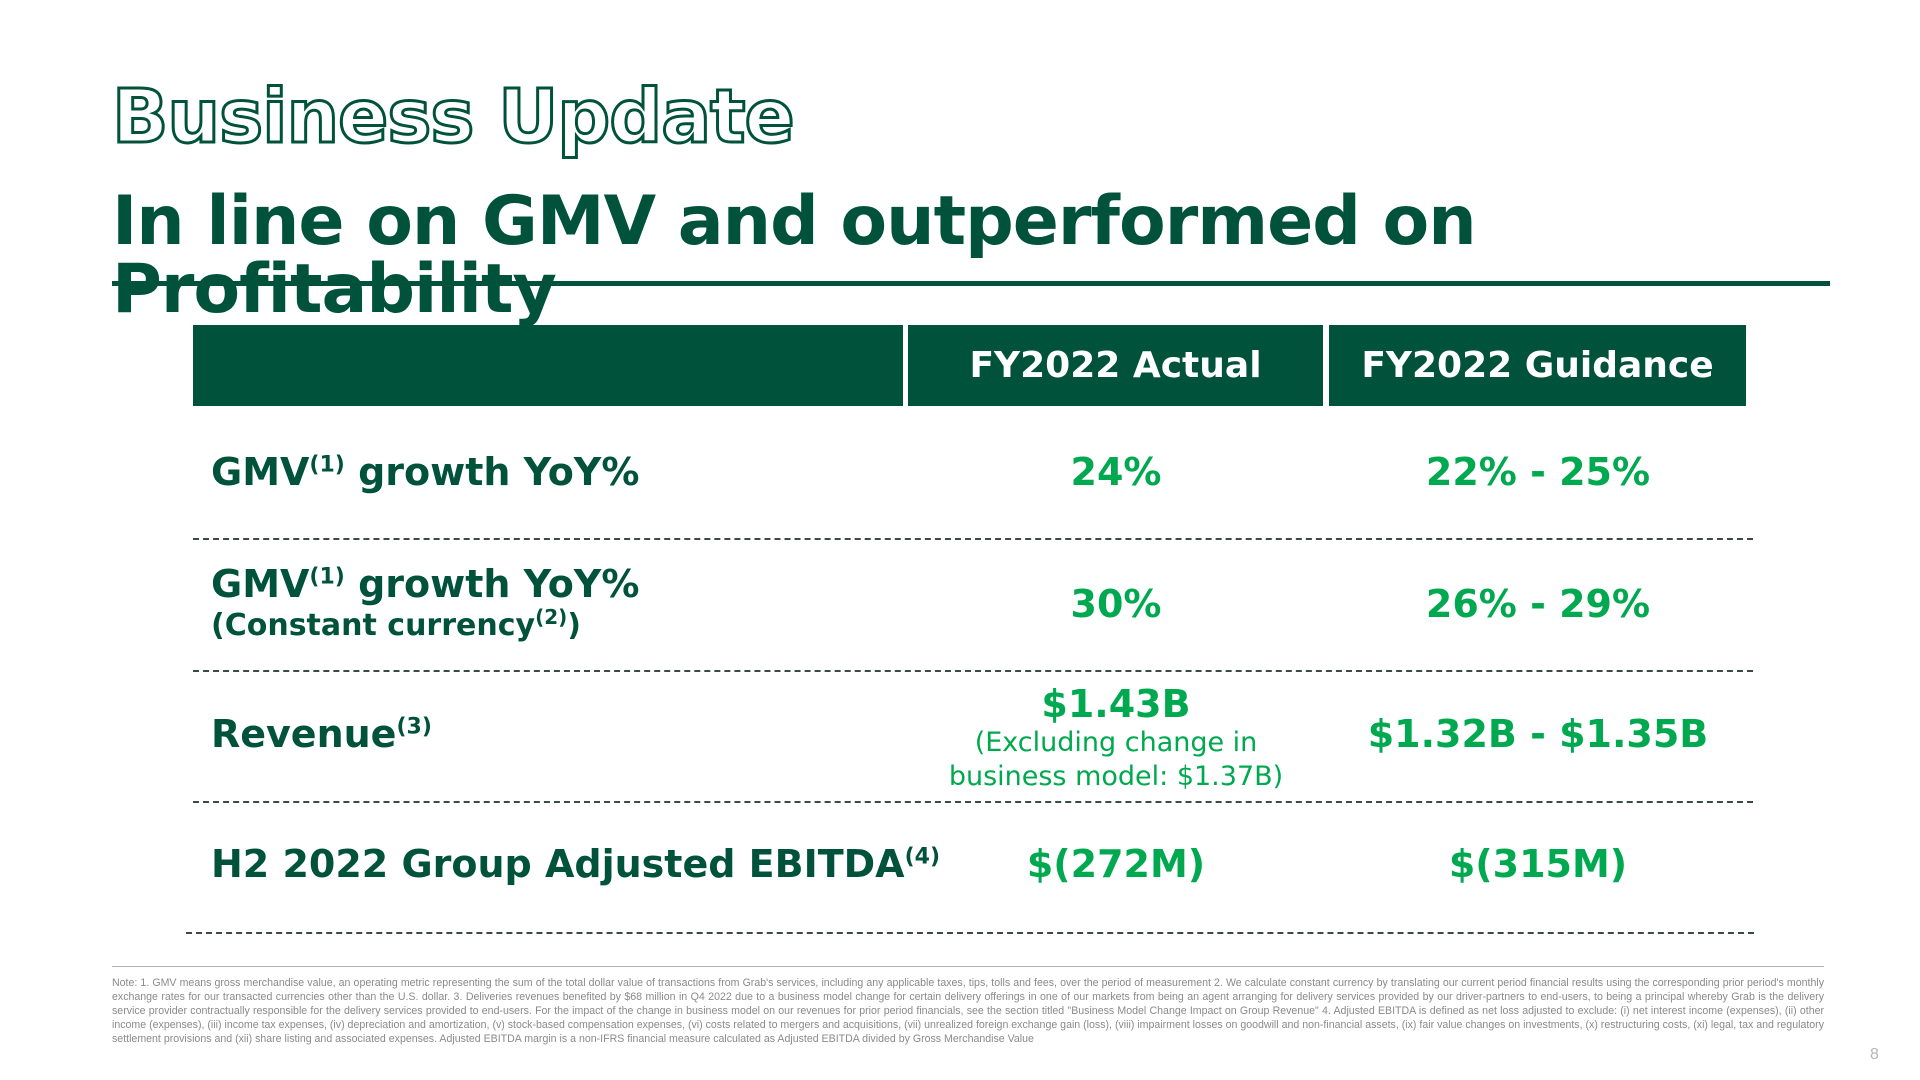 Image resolution: width=1920 pixels, height=1080 pixels. What do you see at coordinates (1538, 472) in the screenshot?
I see `guidance-value: 22% - 25%` at bounding box center [1538, 472].